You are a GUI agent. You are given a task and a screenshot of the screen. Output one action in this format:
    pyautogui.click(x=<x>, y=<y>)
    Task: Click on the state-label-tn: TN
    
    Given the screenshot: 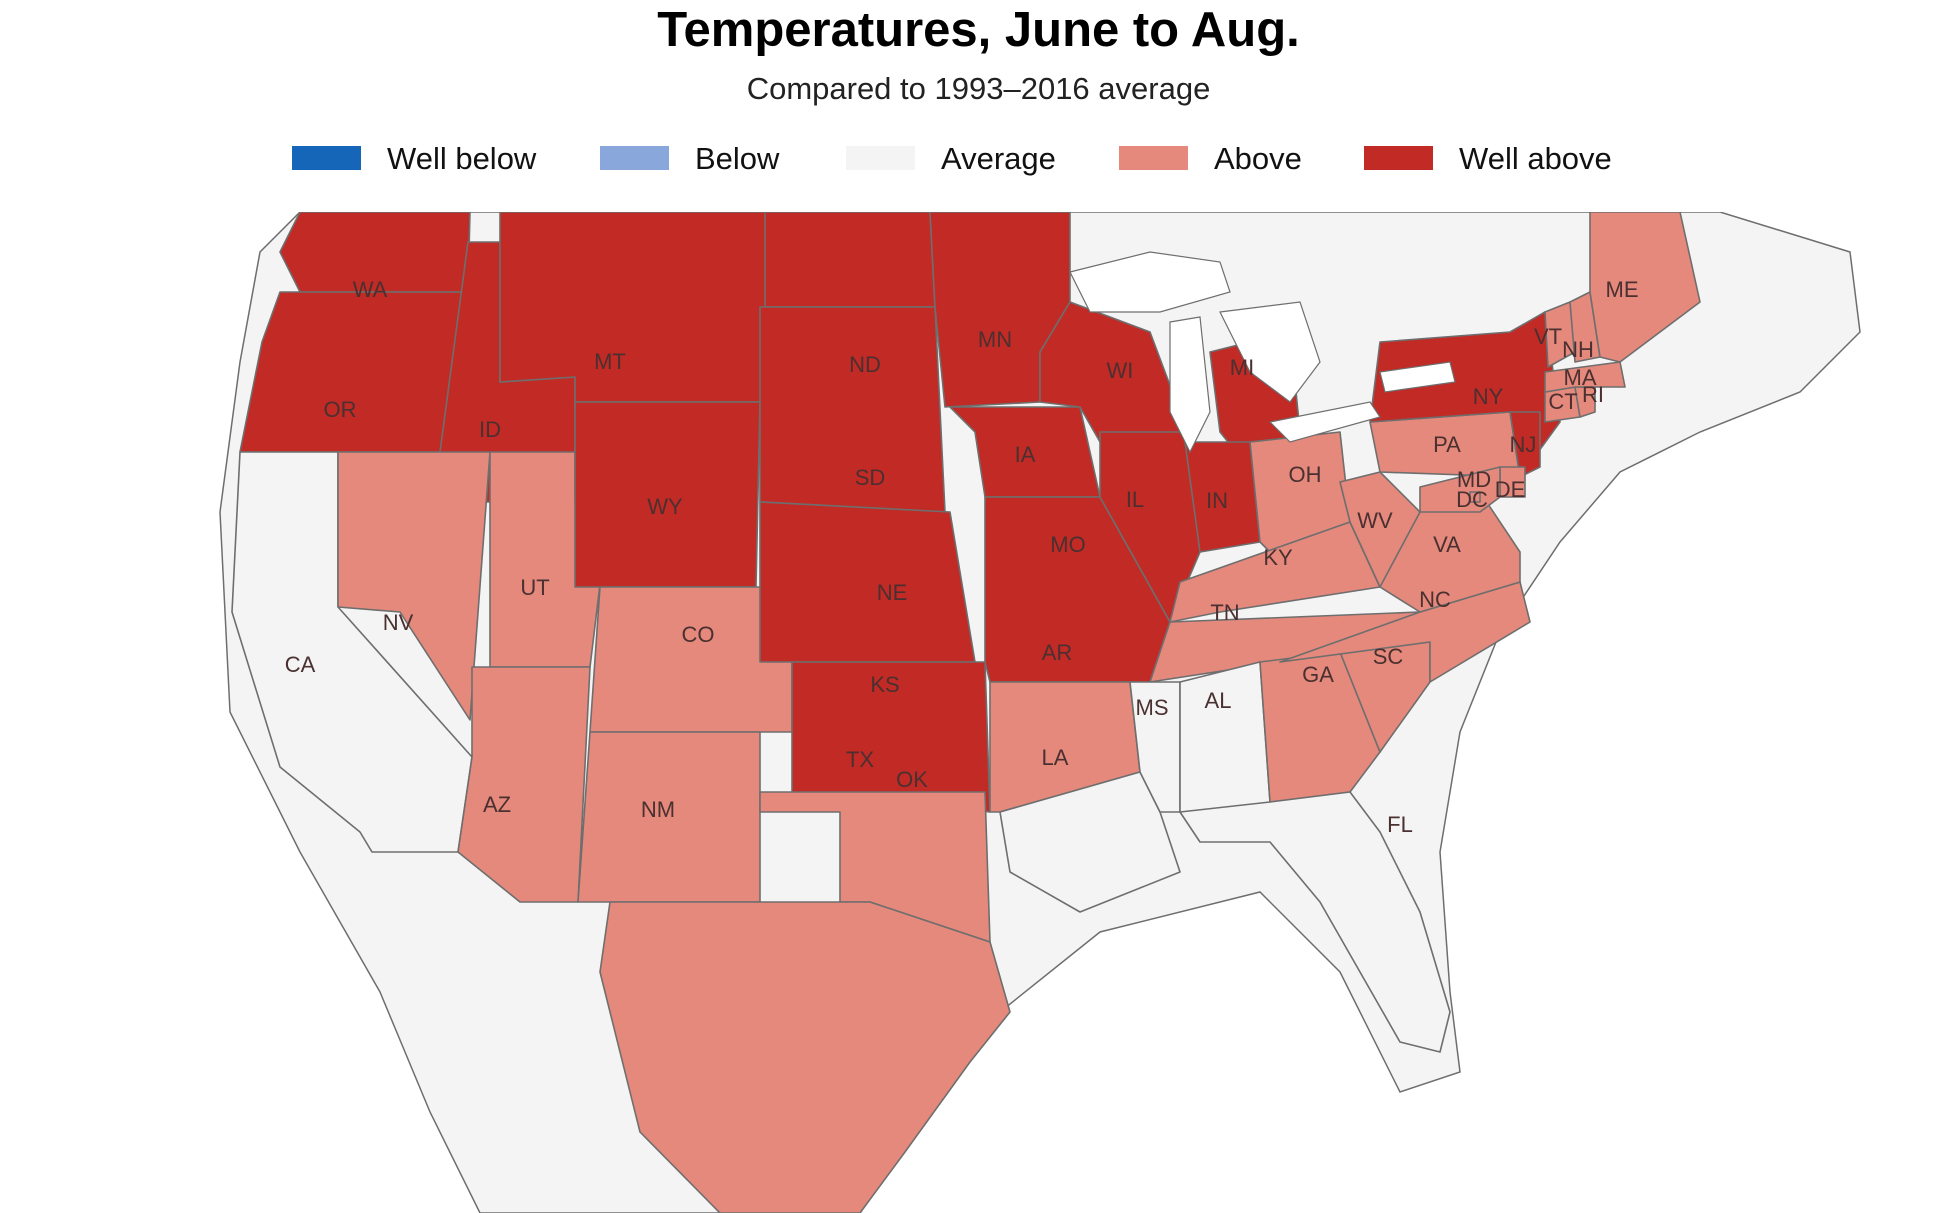 What is the action you would take?
    pyautogui.click(x=1224, y=612)
    